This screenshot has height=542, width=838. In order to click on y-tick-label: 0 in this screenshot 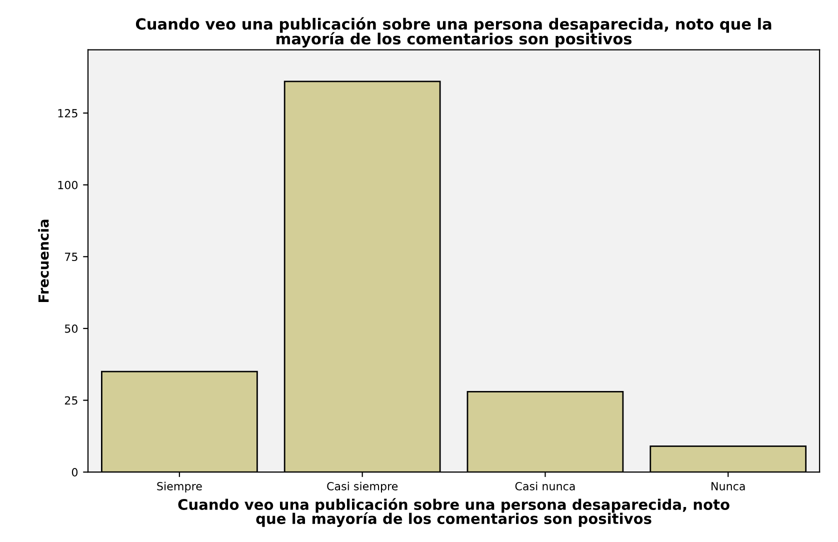, I will do `click(75, 472)`.